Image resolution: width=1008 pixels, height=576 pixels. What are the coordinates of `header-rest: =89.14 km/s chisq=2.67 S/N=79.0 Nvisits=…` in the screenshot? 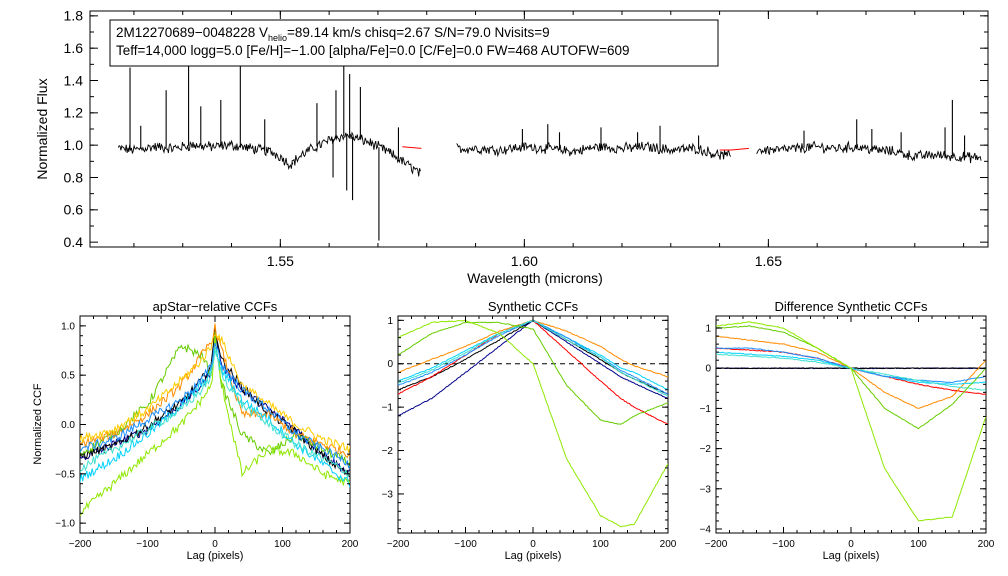 It's located at (418, 32).